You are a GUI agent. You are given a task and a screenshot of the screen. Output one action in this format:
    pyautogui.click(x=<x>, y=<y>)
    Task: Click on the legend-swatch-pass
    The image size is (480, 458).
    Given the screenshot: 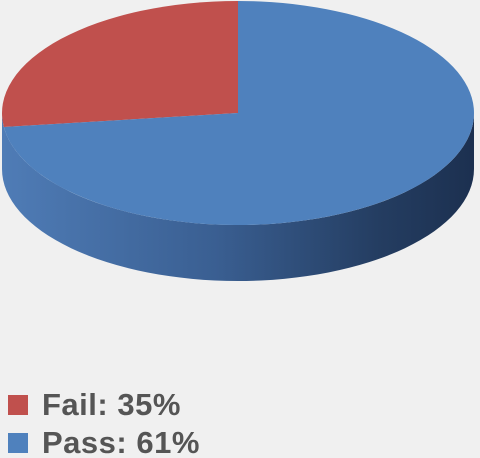 What is the action you would take?
    pyautogui.click(x=18, y=443)
    